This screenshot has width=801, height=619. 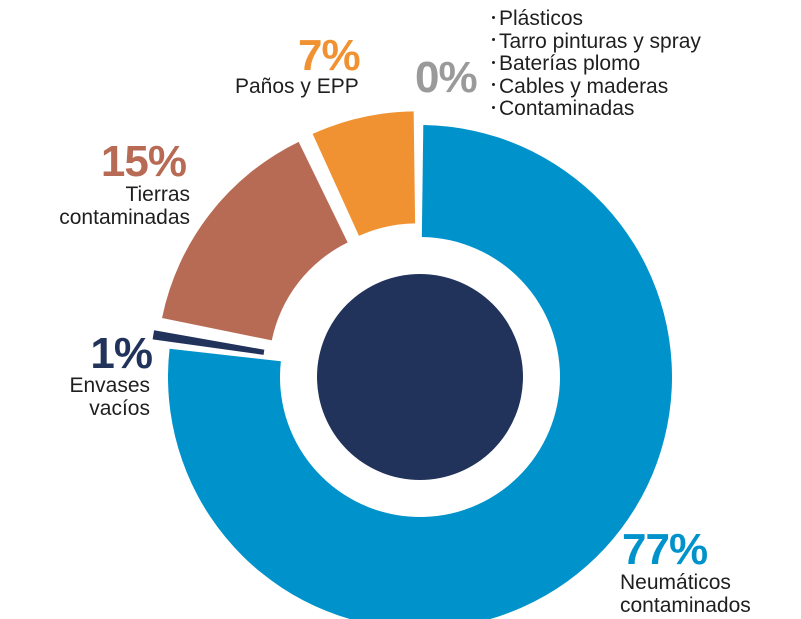 I want to click on list-item: Baterías plomo, so click(x=596, y=64).